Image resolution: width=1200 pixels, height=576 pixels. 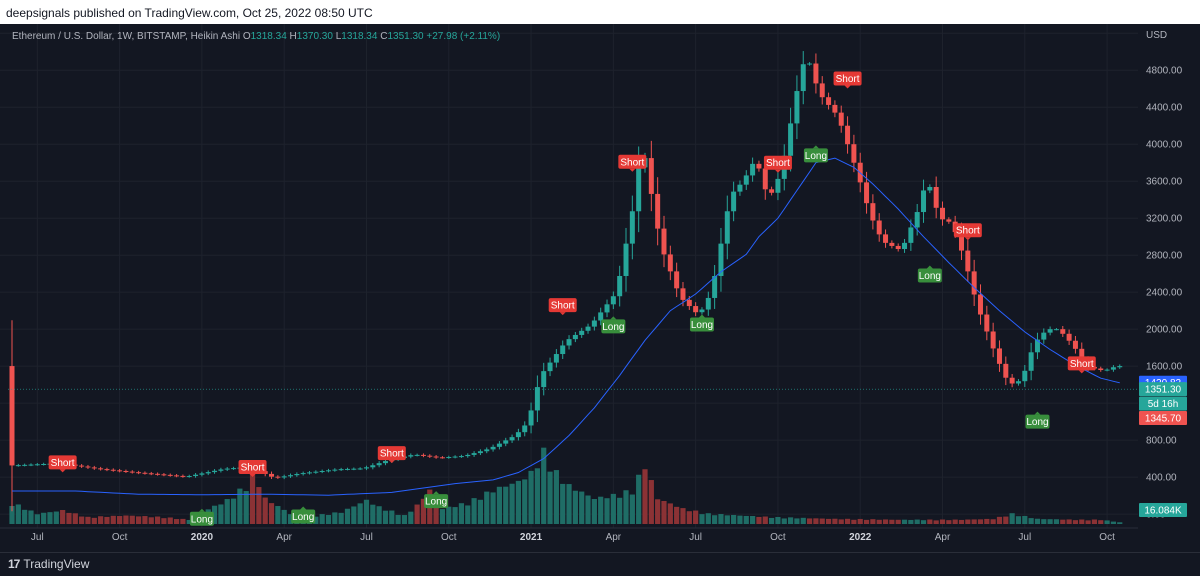 I want to click on price-tag: 5d 16h, so click(x=1163, y=403).